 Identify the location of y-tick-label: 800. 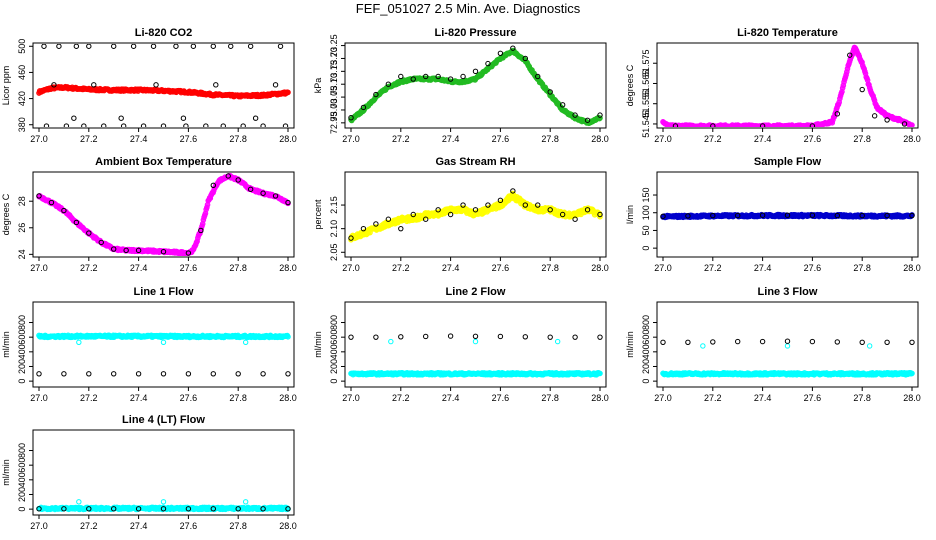
(646, 322).